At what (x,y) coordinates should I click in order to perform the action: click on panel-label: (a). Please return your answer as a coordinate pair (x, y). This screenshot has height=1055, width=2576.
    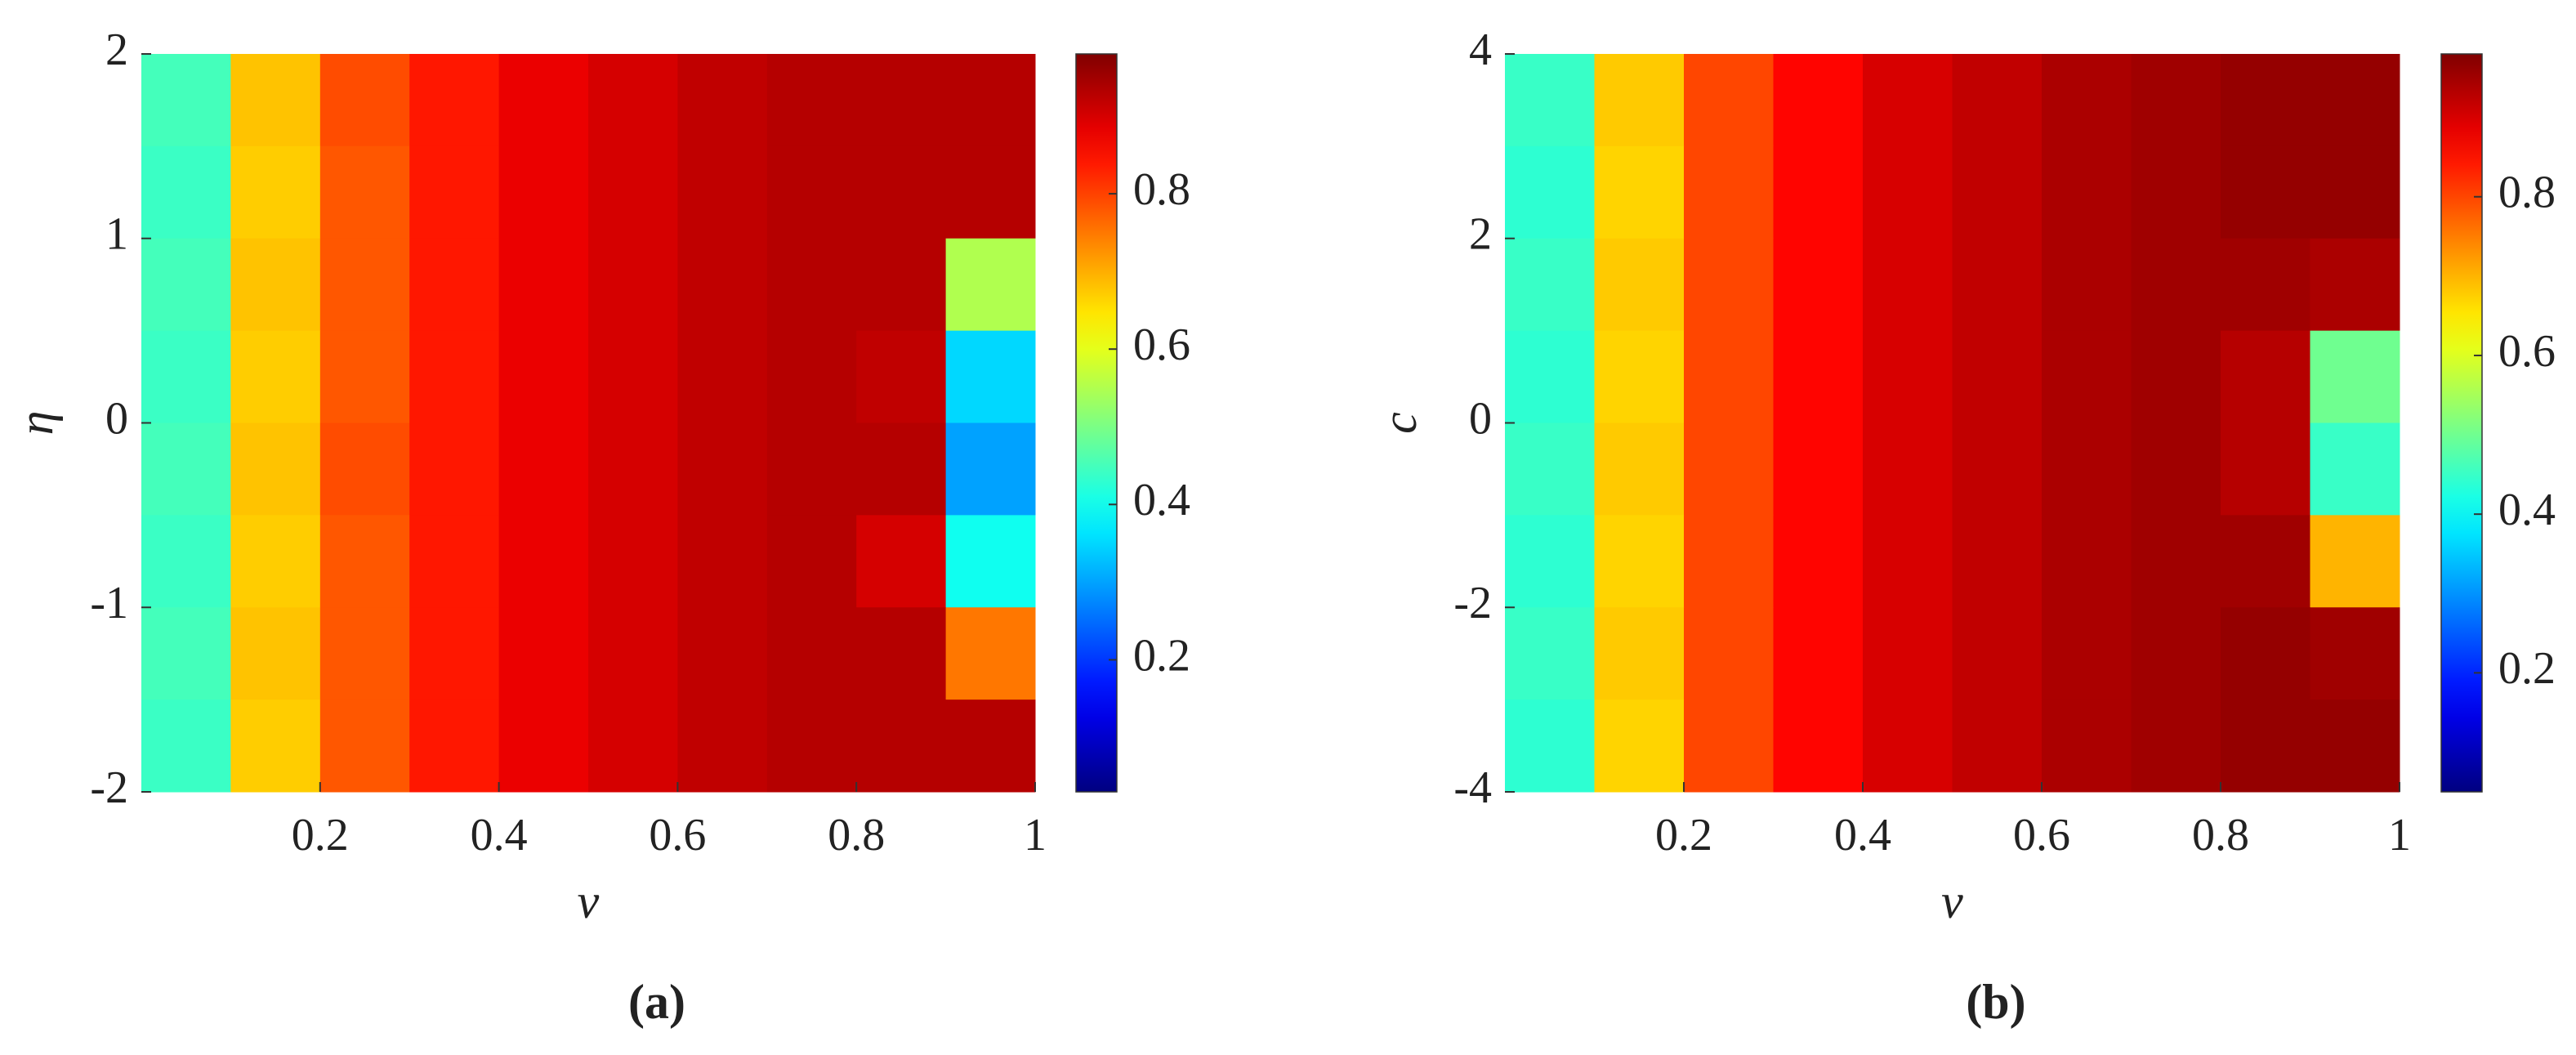
    Looking at the image, I should click on (657, 1002).